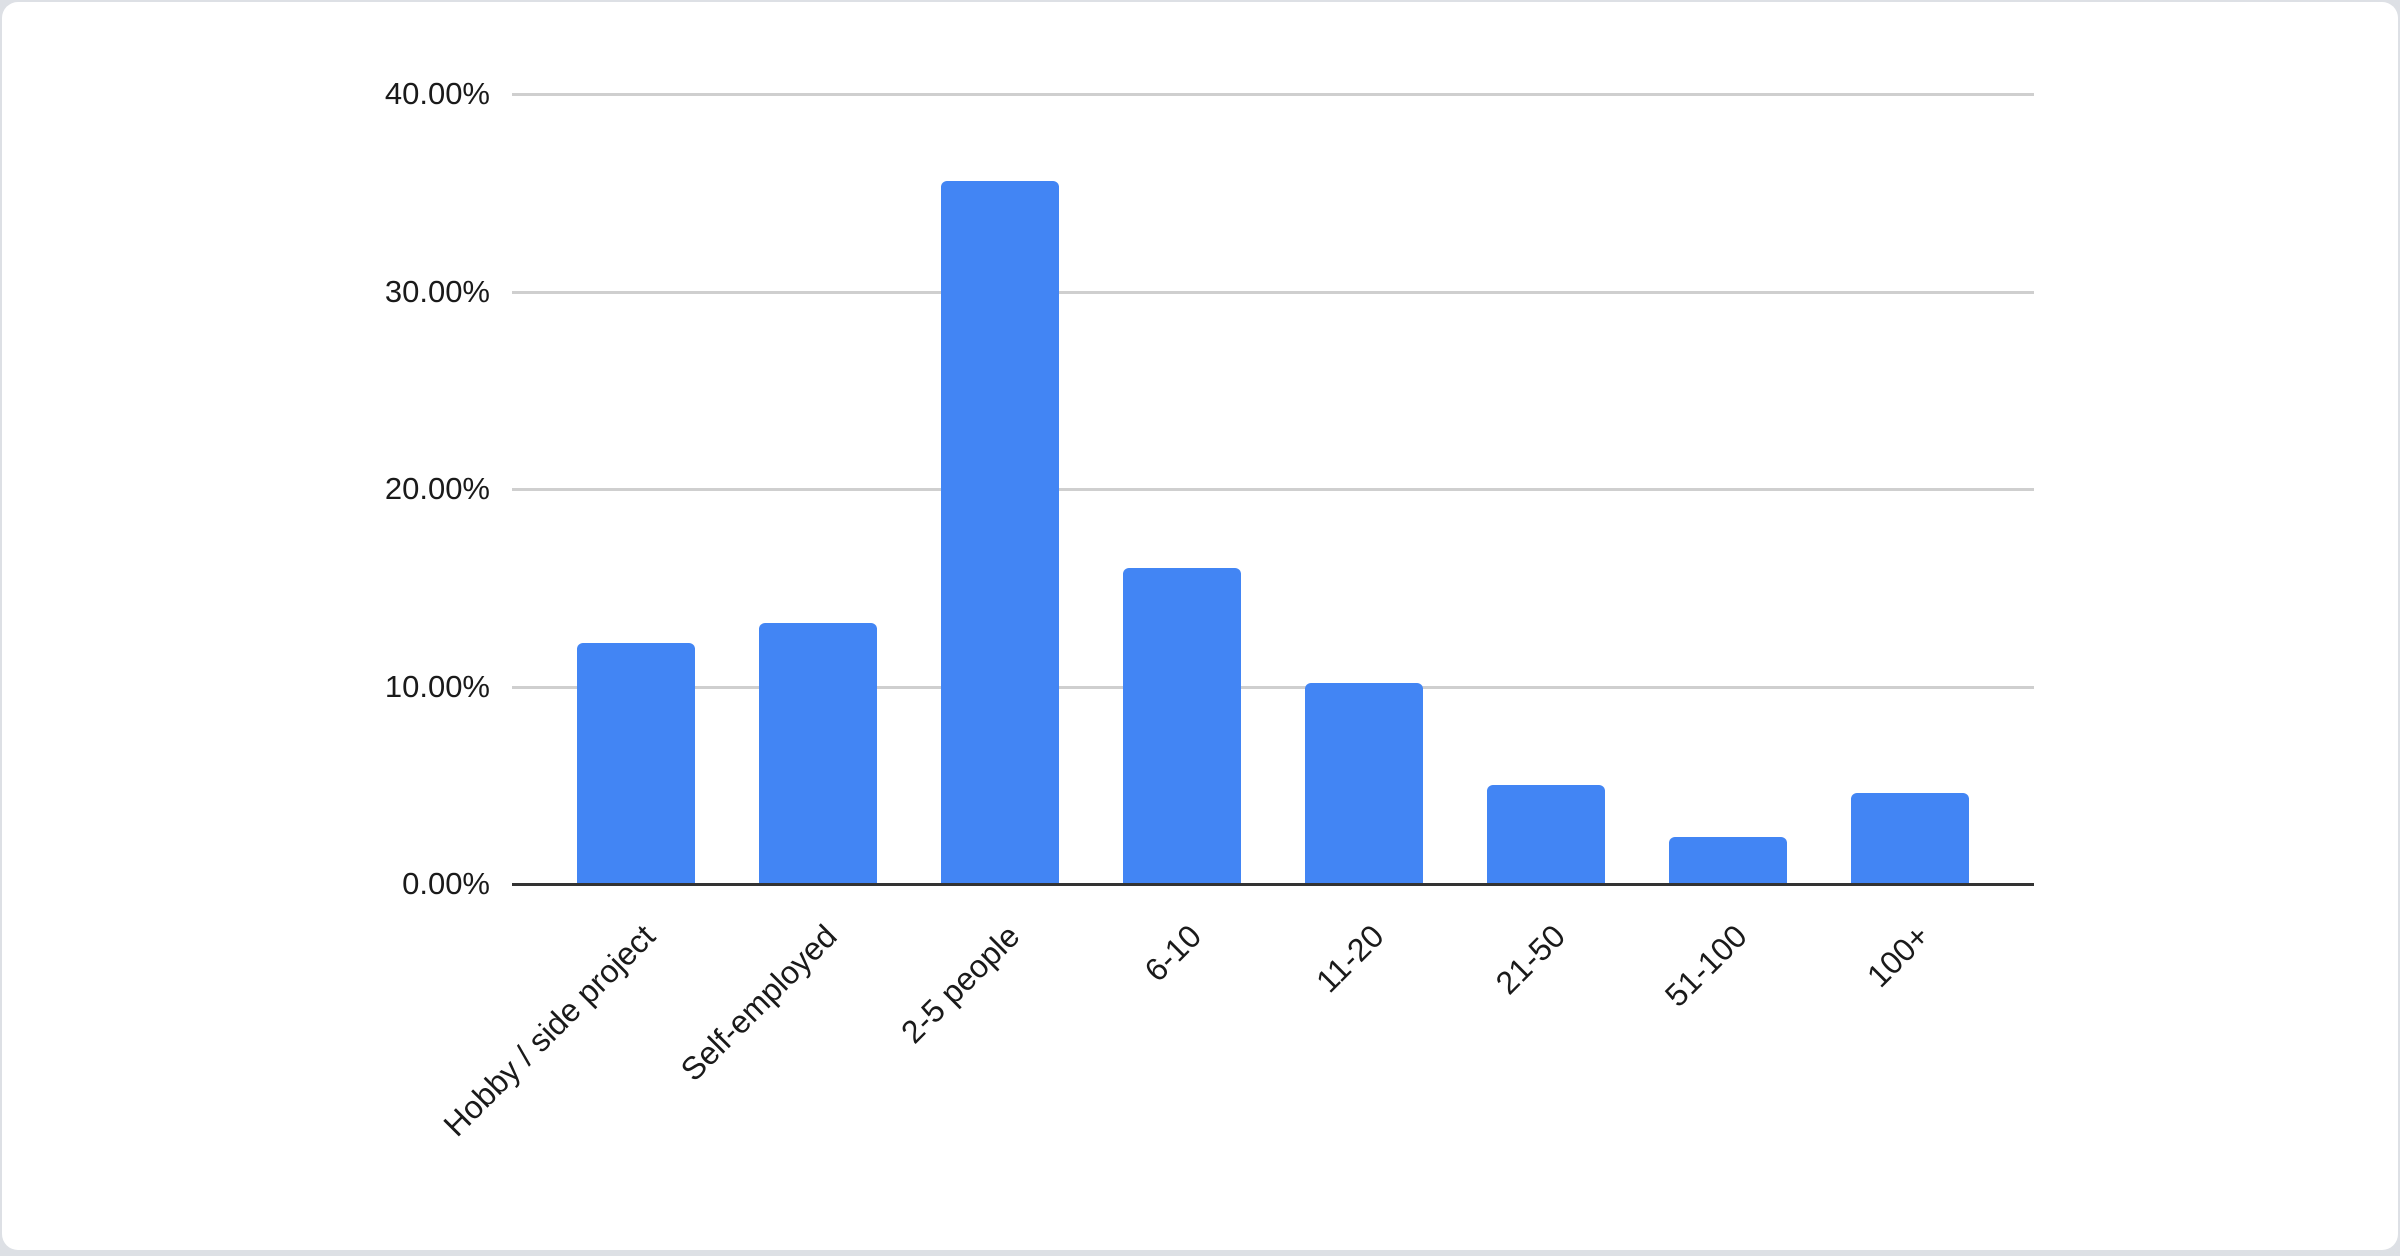 The image size is (2400, 1256). Describe the element at coordinates (446, 883) in the screenshot. I see `y-tick-label: 0.00%` at that location.